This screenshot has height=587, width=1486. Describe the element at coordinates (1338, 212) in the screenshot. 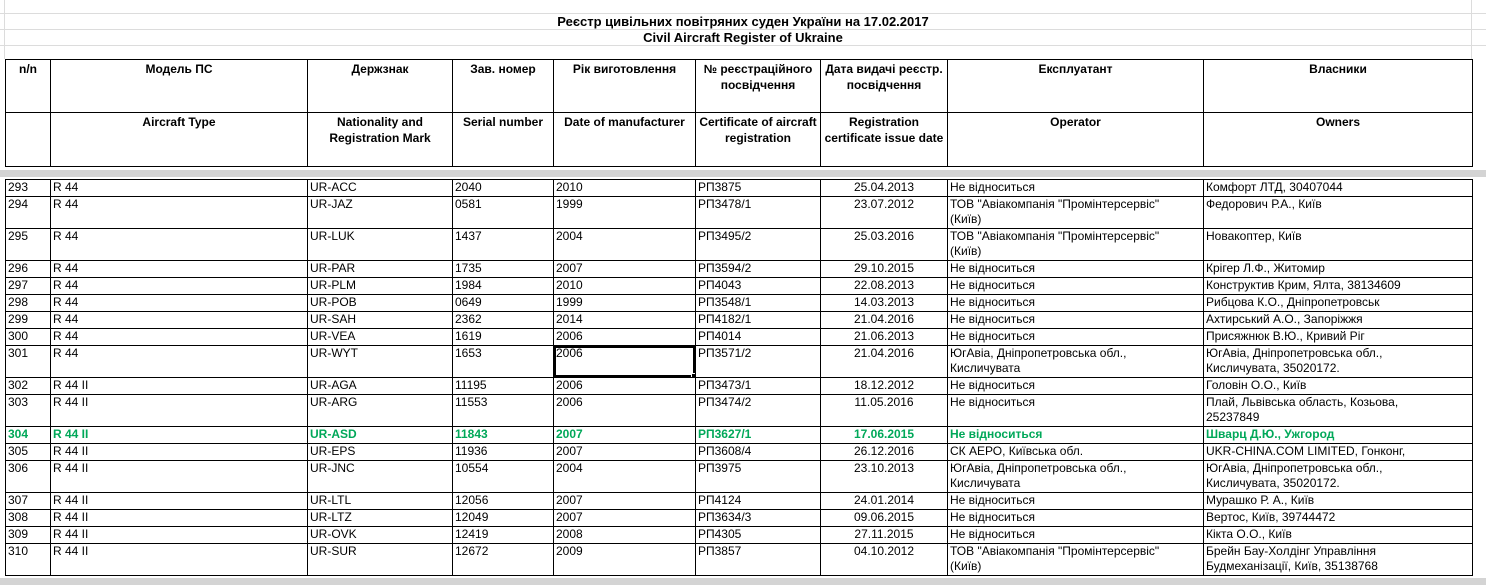

I see `cell-owner: Федорович Р.А., Київ` at that location.